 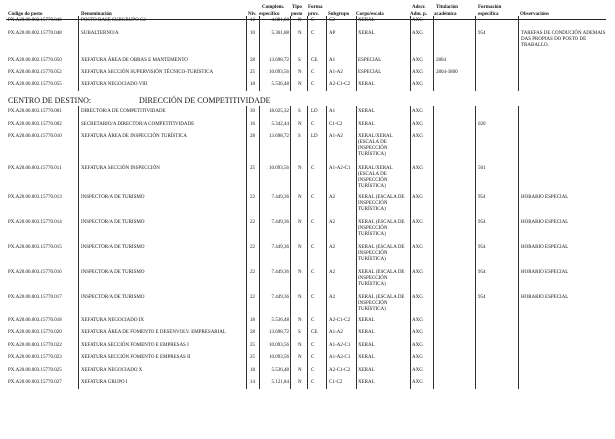 I want to click on cell-denominacion: DIRECTOR/A DE COMPETITIVIDADE, so click(x=123, y=111).